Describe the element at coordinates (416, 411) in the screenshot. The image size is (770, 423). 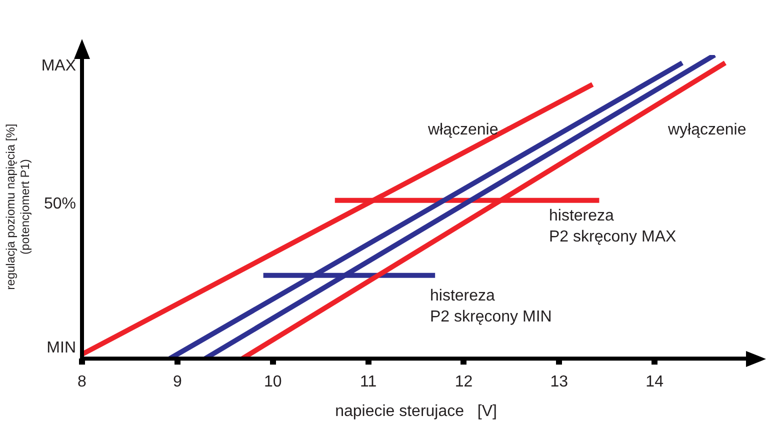
I see `x-axis-title: napiecie sterujace [V]` at that location.